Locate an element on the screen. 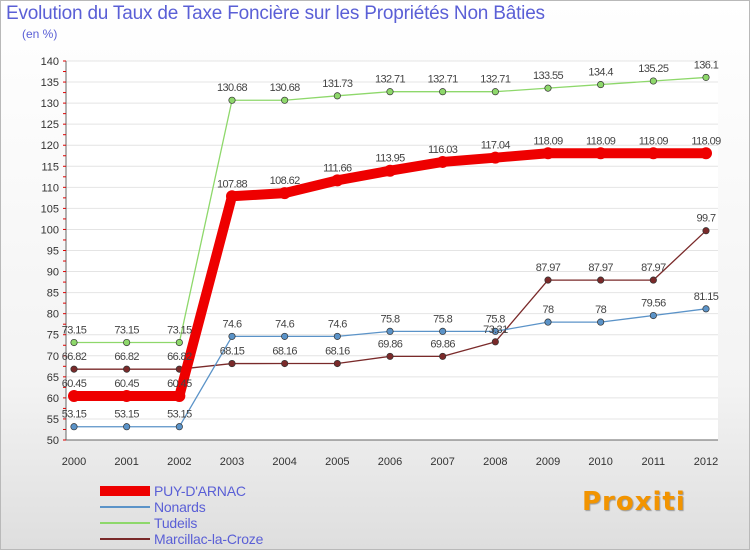 This screenshot has width=750, height=550. y-tick-label: 90 is located at coordinates (53, 273).